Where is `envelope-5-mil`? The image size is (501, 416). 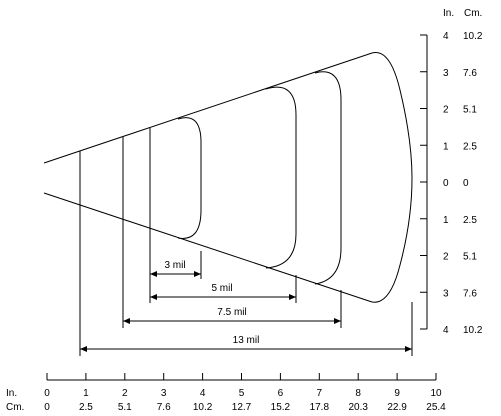
envelope-5-mil is located at coordinates (281, 177).